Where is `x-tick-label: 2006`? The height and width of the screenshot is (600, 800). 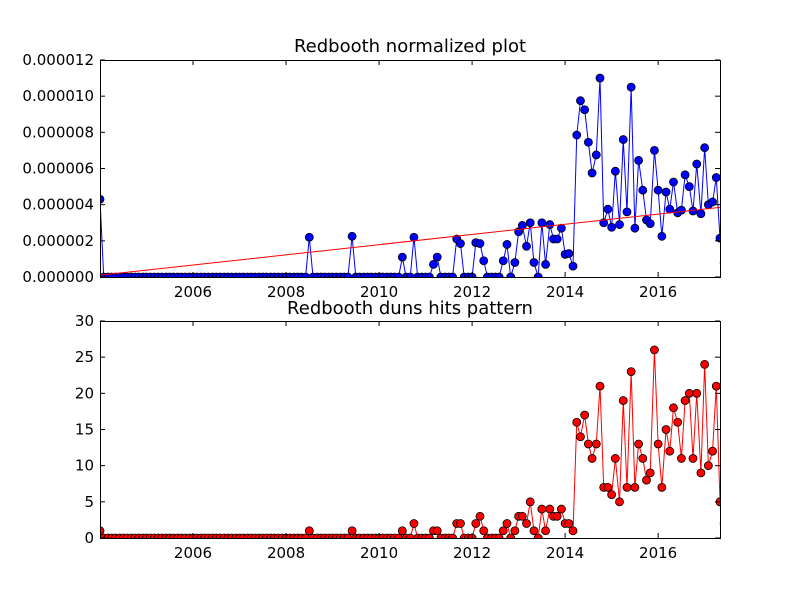
x-tick-label: 2006 is located at coordinates (193, 553).